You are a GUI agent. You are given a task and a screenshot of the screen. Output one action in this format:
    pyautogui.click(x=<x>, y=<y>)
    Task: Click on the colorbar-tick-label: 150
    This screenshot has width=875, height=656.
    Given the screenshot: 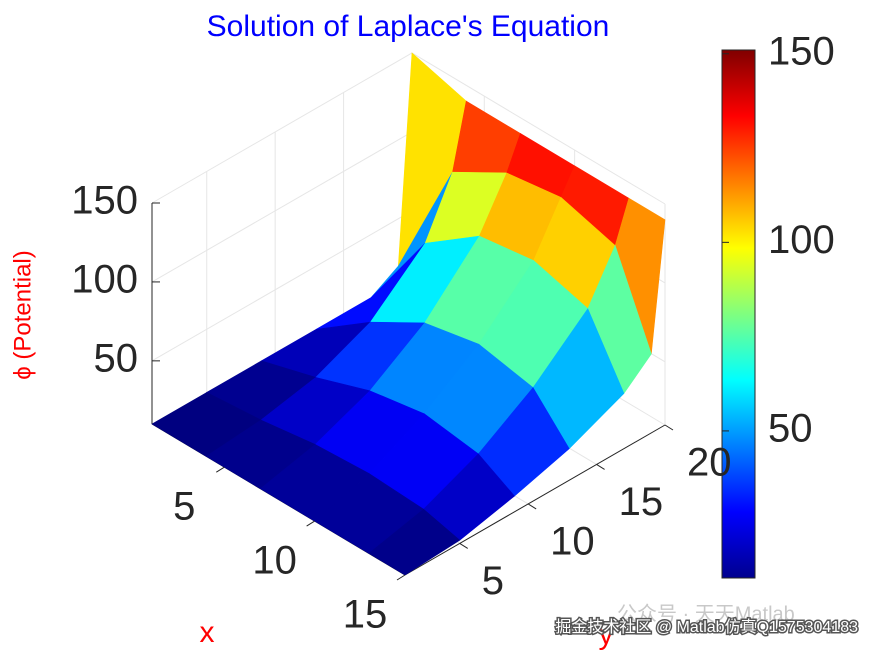 What is the action you would take?
    pyautogui.click(x=801, y=51)
    